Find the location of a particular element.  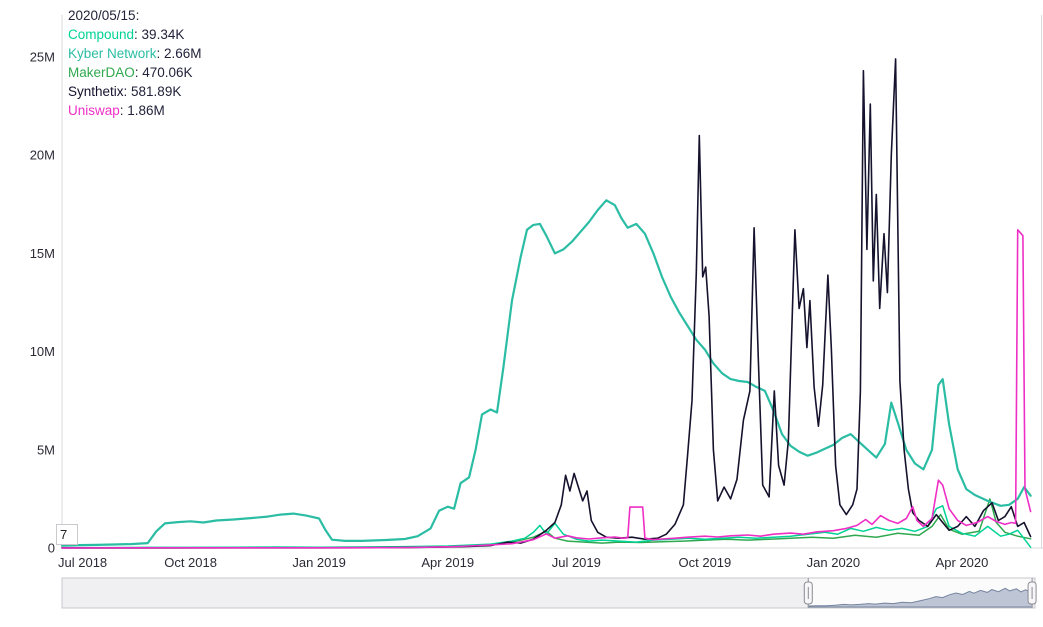

series-line-compound is located at coordinates (546, 527).